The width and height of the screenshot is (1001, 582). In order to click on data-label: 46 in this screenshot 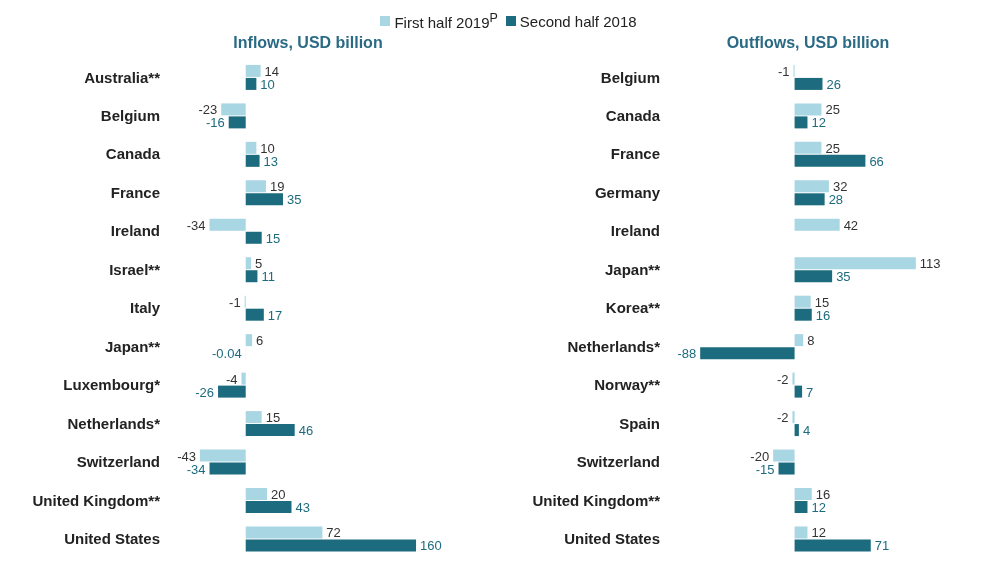, I will do `click(306, 431)`.